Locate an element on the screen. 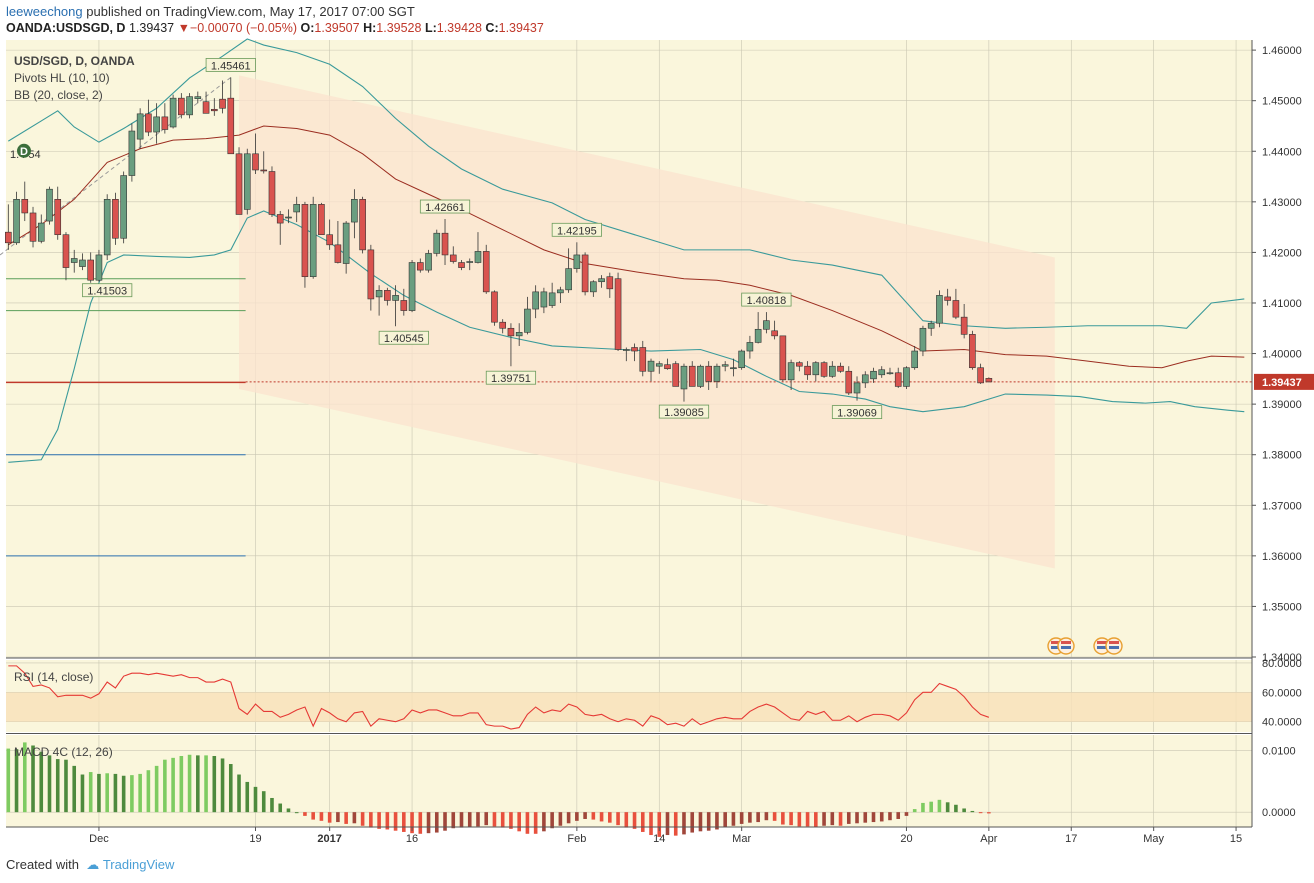  change-value: −0.00070 (−0.05%) is located at coordinates (243, 28).